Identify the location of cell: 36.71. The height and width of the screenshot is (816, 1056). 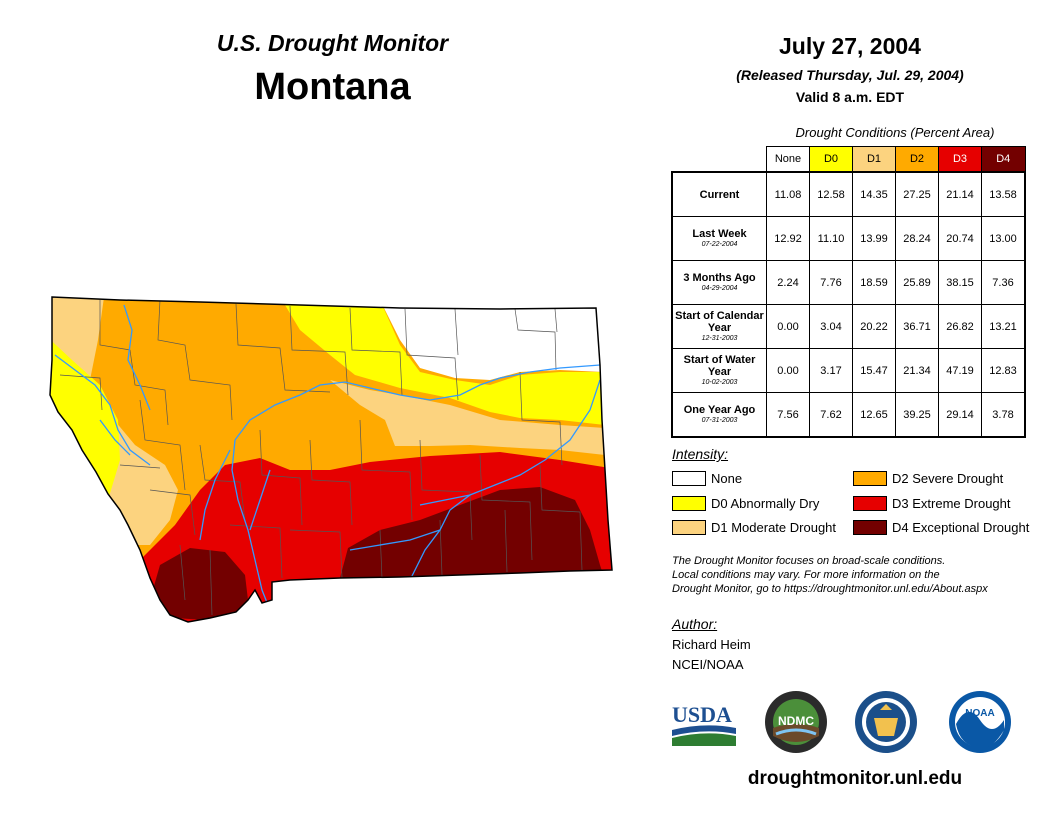
(917, 326).